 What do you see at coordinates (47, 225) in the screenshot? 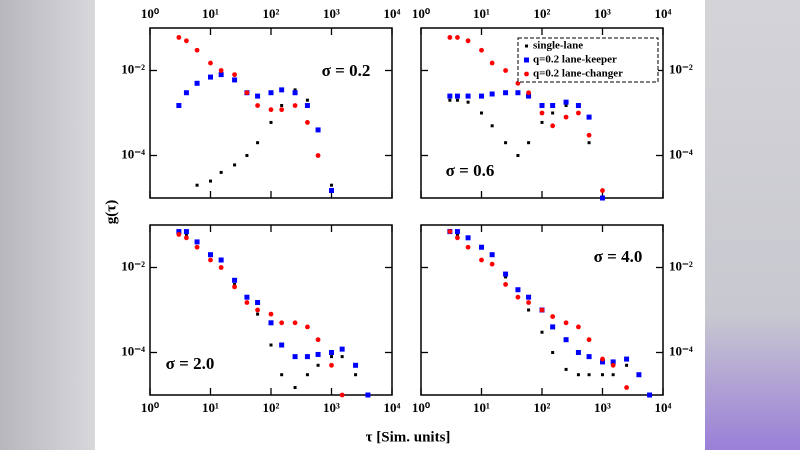
I see `background-left` at bounding box center [47, 225].